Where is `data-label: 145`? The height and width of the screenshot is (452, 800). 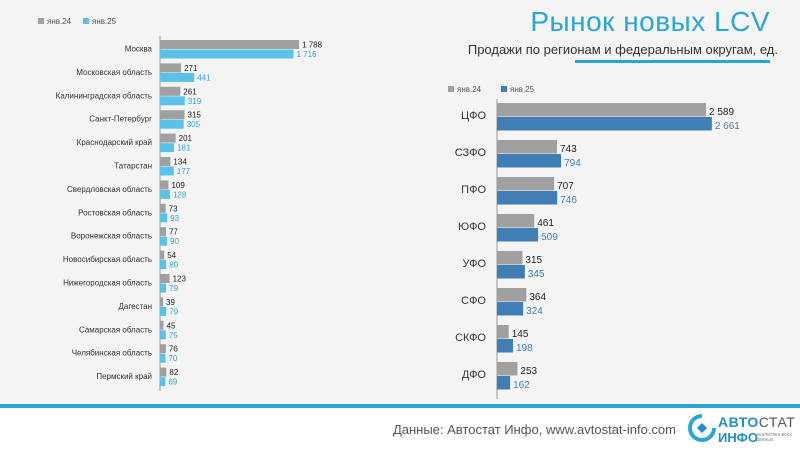 data-label: 145 is located at coordinates (520, 334).